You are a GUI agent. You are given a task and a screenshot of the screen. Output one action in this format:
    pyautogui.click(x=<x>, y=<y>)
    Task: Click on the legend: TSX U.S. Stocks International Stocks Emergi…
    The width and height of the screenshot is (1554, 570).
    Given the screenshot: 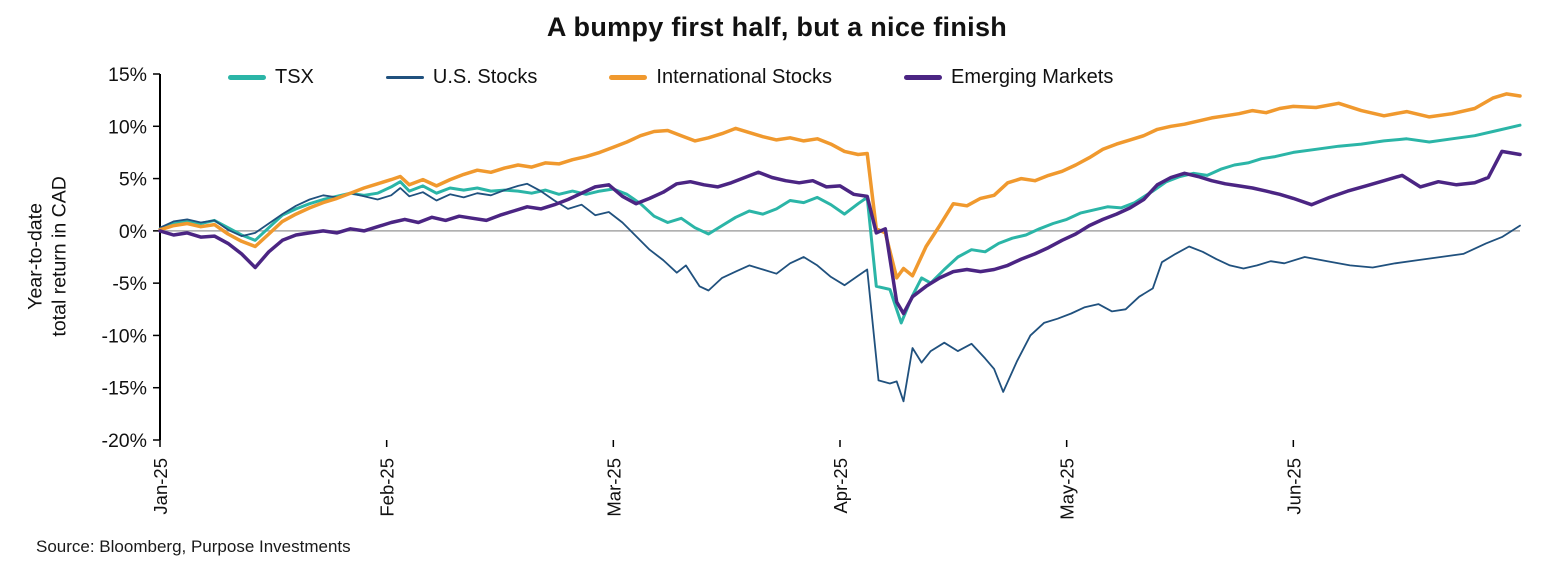 What is the action you would take?
    pyautogui.click(x=670, y=77)
    